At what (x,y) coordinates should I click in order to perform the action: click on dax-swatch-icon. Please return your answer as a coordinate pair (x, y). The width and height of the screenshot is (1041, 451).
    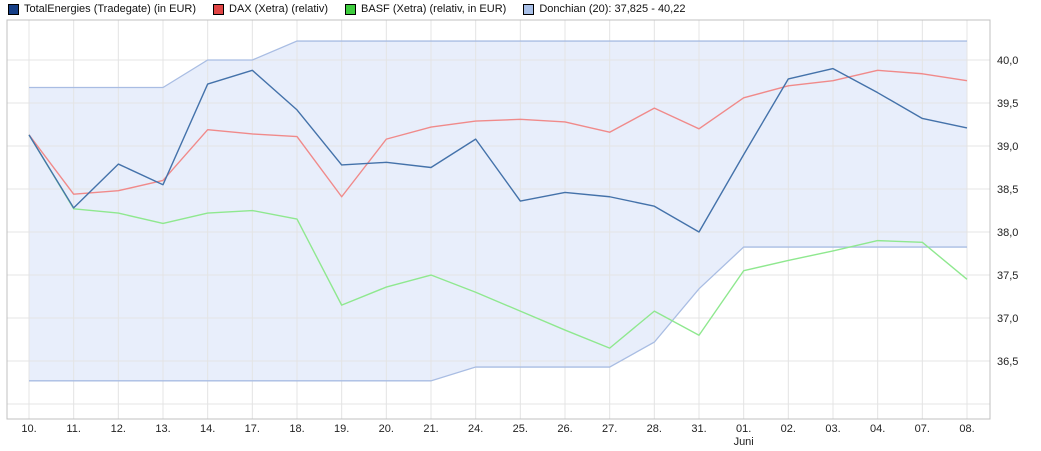
    Looking at the image, I should click on (218, 9).